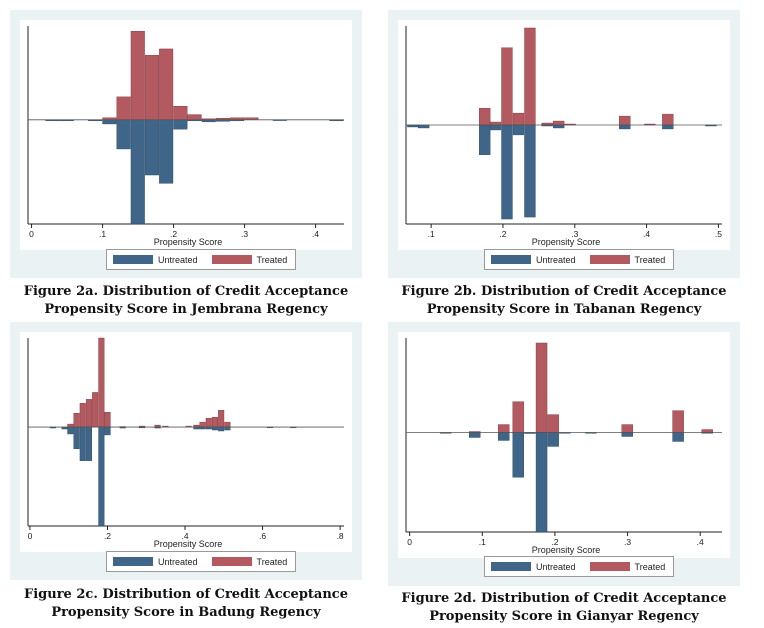  Describe the element at coordinates (186, 612) in the screenshot. I see `caption-c-line-2: Propensity Score in Badung Regency` at that location.